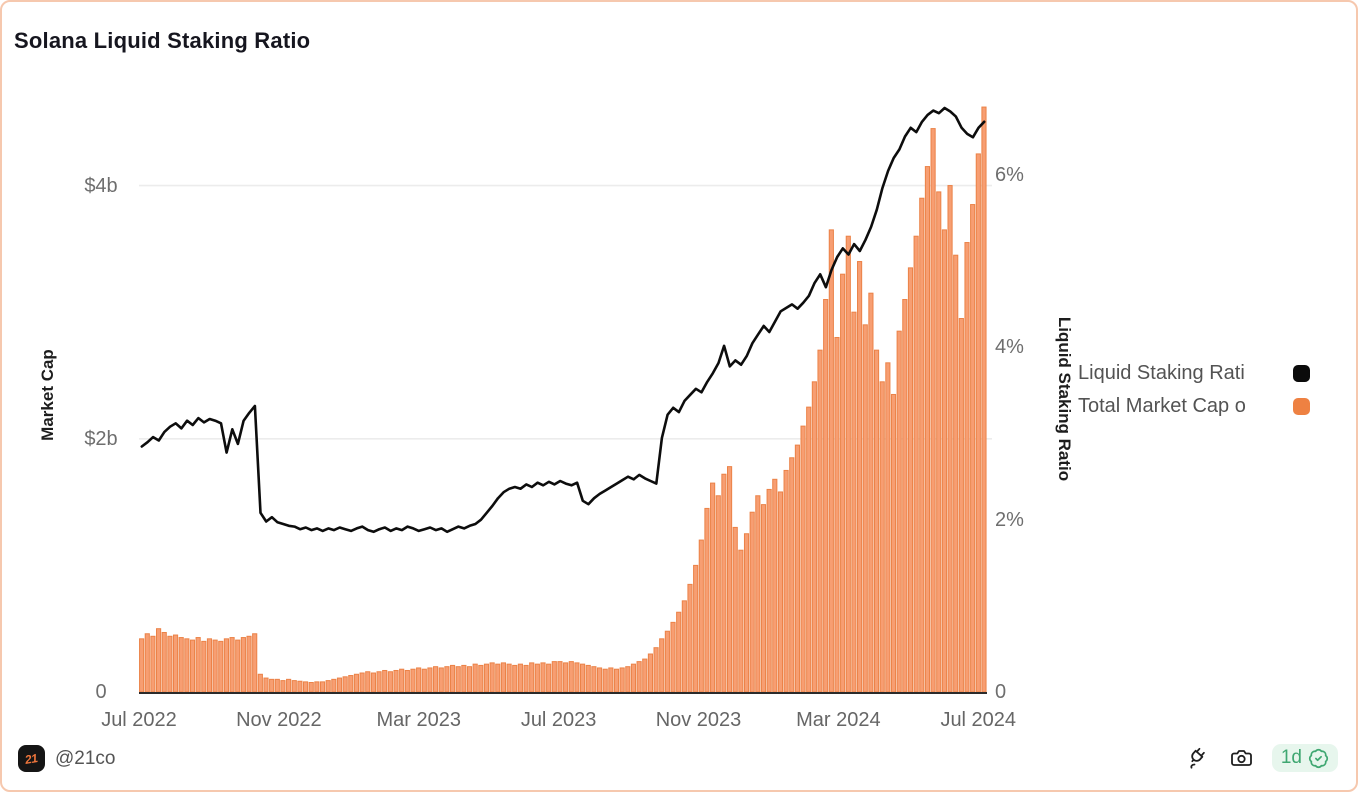  I want to click on attribution: 21 @21co, so click(67, 758).